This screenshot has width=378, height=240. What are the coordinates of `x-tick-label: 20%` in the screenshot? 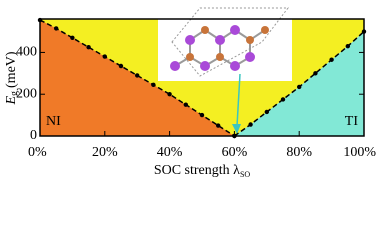 It's located at (105, 152).